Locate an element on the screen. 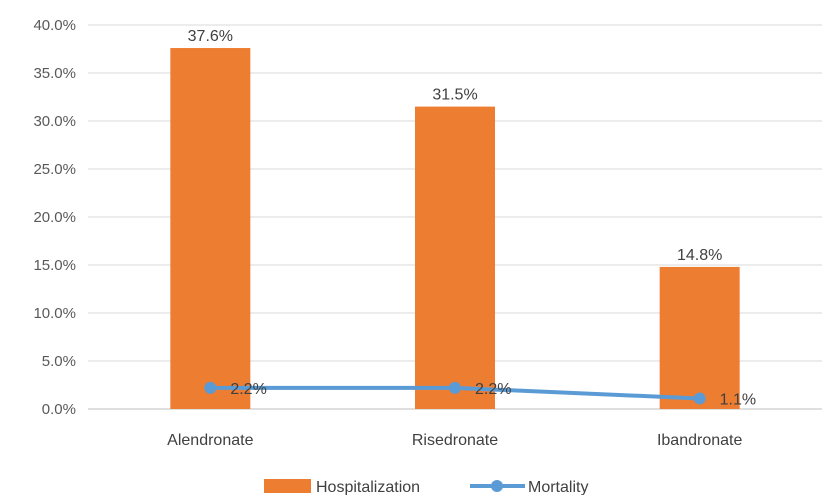 Image resolution: width=831 pixels, height=500 pixels. bar-data-label: 37.6% is located at coordinates (210, 36).